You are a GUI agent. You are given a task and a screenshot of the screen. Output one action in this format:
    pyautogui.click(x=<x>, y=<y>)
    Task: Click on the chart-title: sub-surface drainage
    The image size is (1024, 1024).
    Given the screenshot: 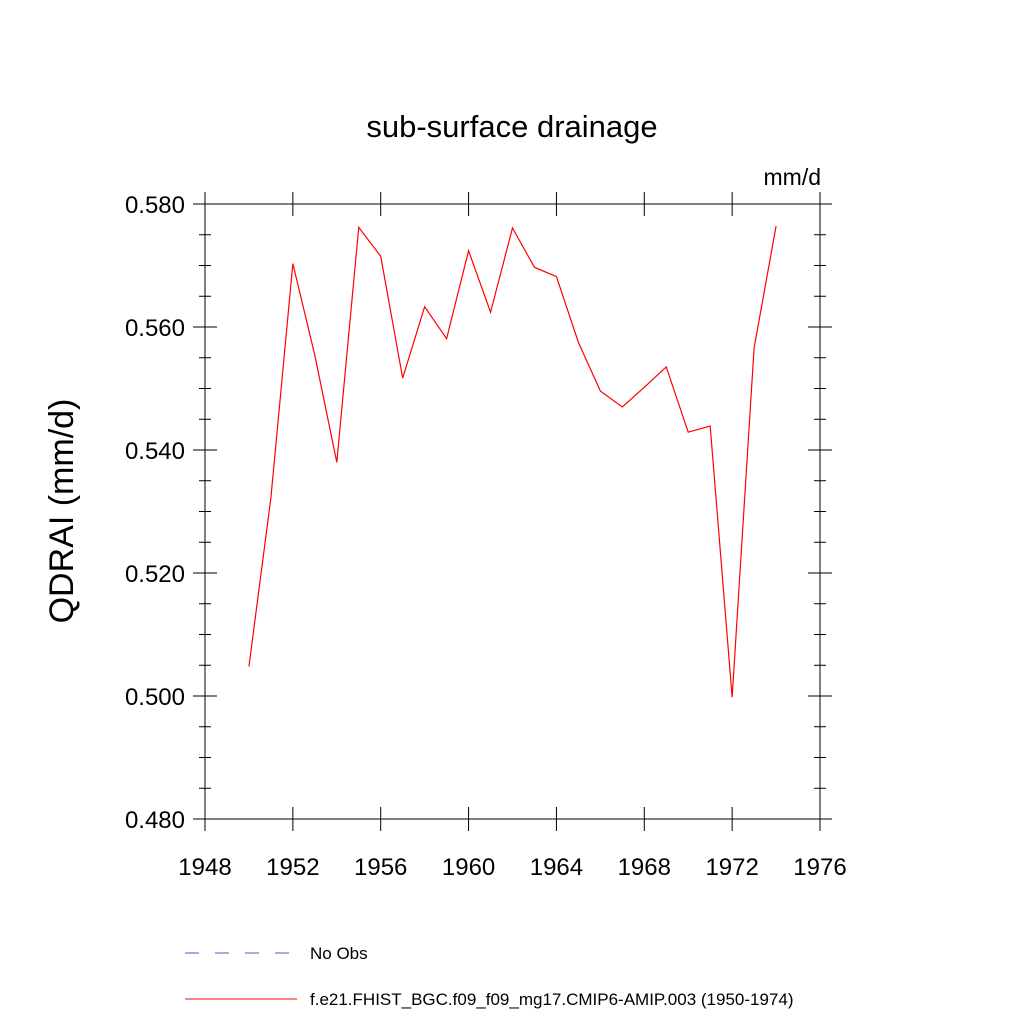 What is the action you would take?
    pyautogui.click(x=511, y=126)
    